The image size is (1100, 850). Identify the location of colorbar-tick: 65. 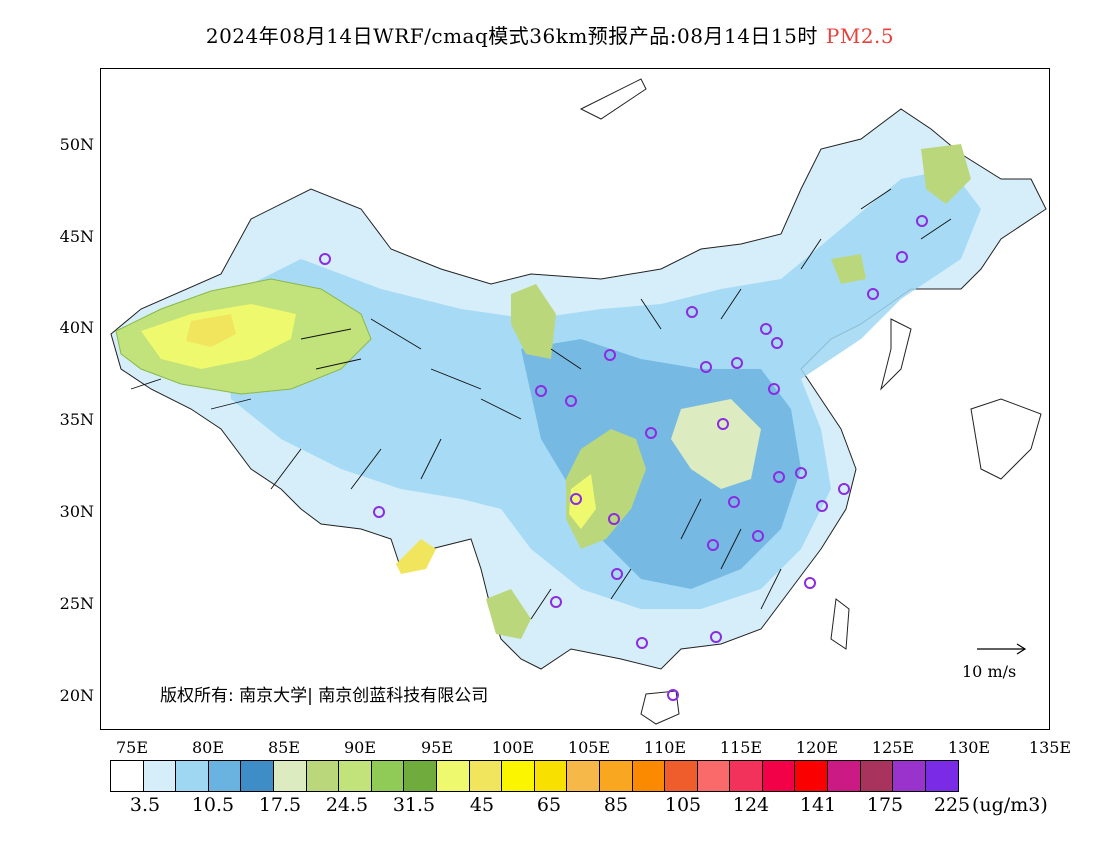
(549, 805).